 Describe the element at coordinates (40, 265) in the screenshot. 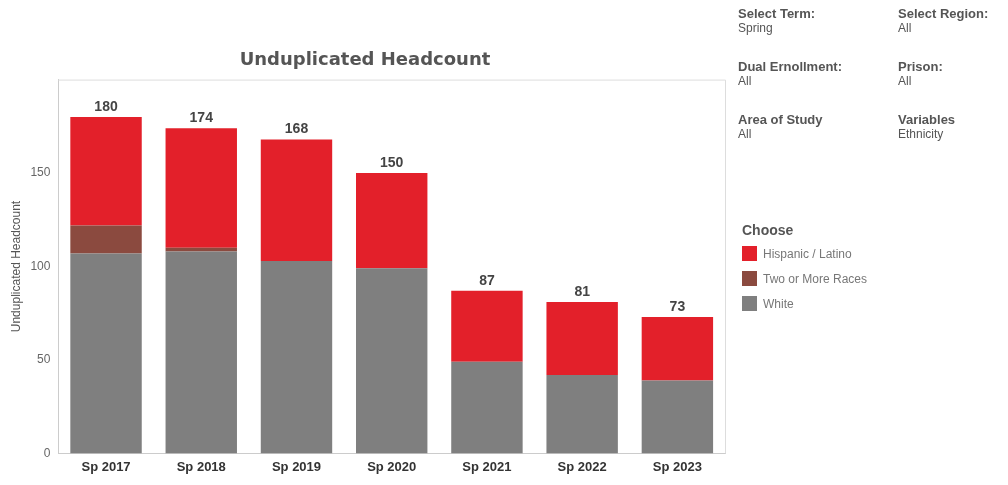

I see `y-tick-label: 100` at that location.